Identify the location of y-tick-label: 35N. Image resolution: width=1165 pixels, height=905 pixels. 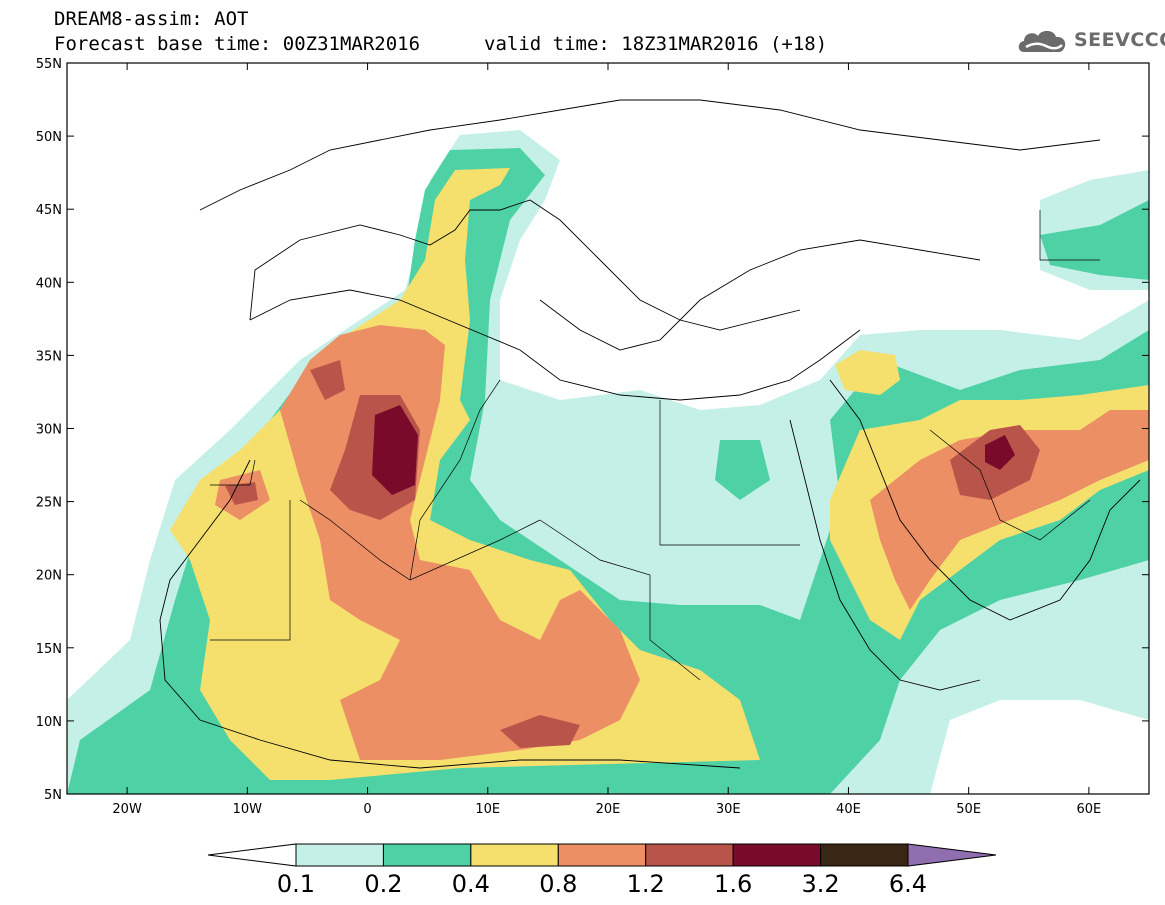
(49, 356).